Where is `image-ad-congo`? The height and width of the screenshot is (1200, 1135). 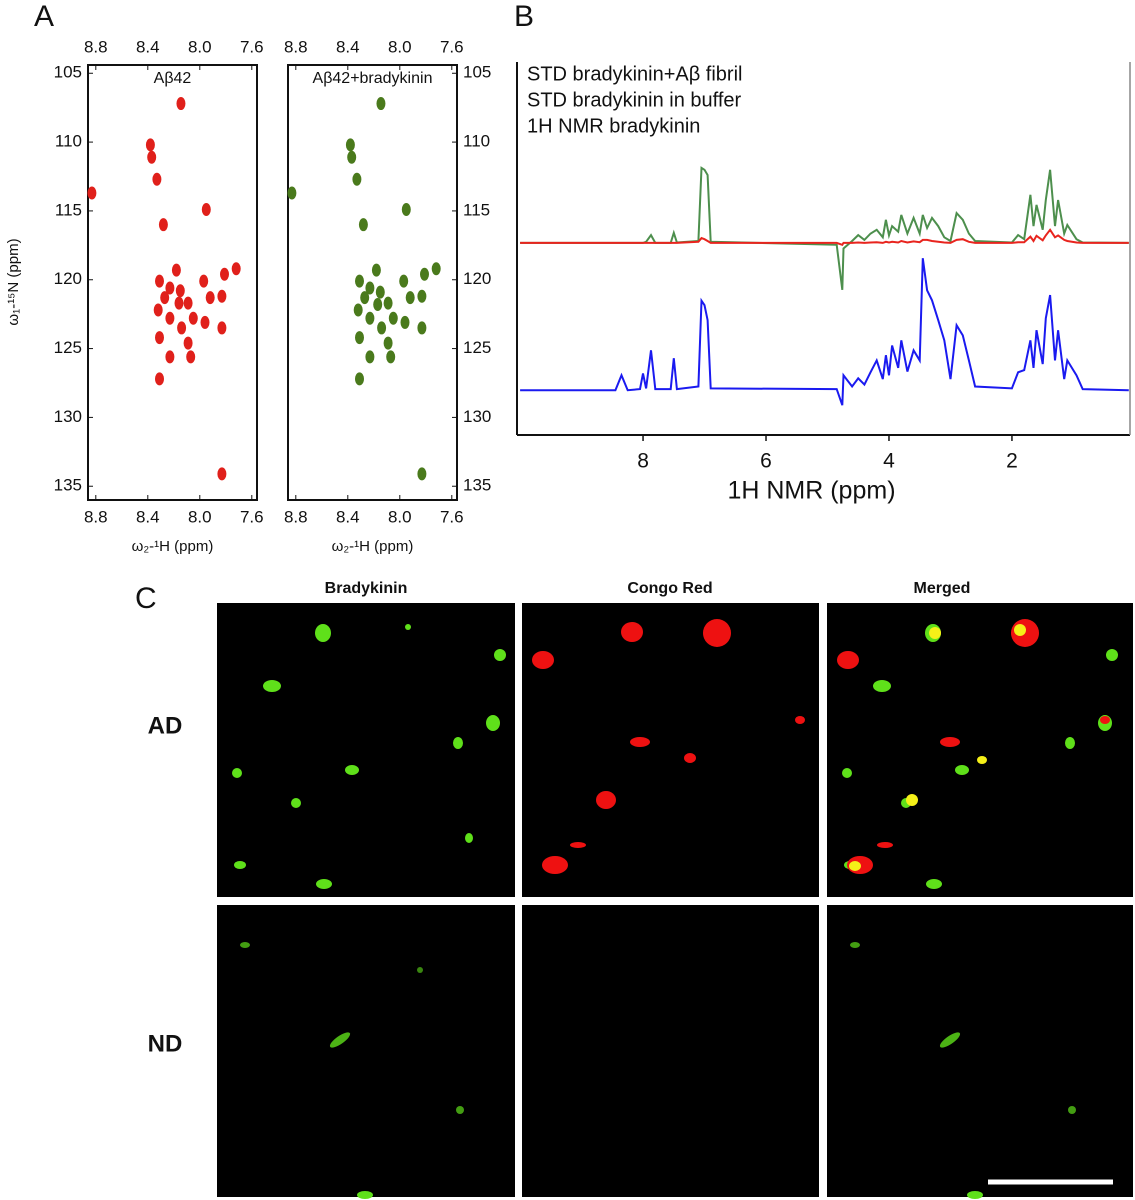 image-ad-congo is located at coordinates (670, 750).